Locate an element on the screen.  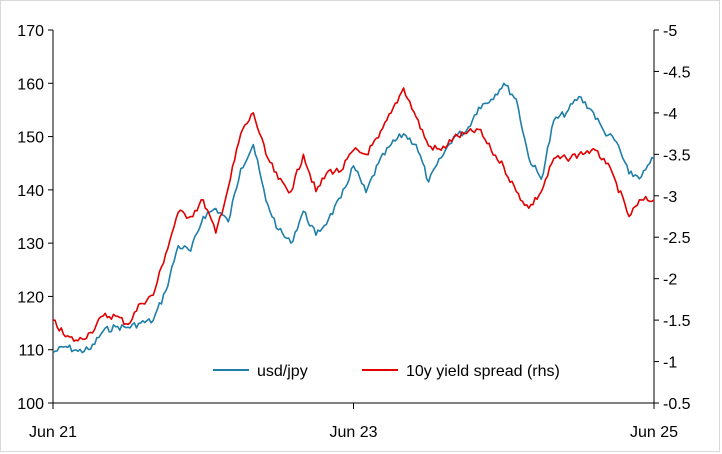
left-tick-label: 130 is located at coordinates (30, 244).